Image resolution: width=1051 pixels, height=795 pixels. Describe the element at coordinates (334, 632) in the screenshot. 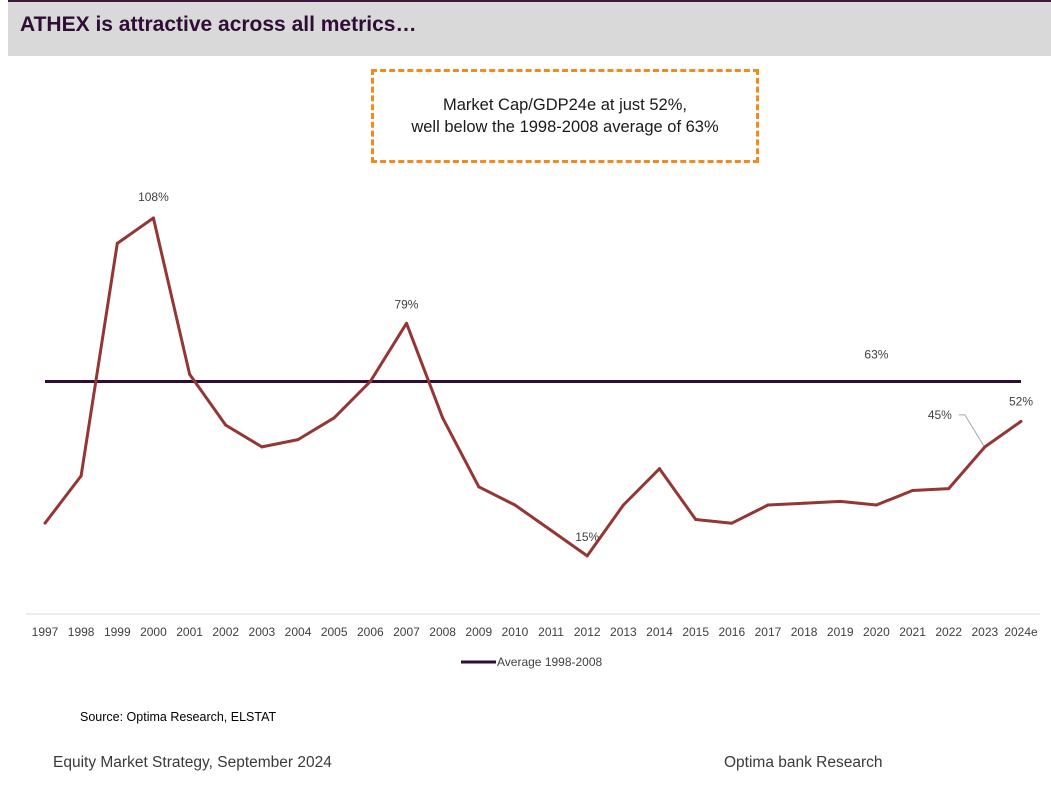

I see `x-tick-label-2005: 2005` at that location.